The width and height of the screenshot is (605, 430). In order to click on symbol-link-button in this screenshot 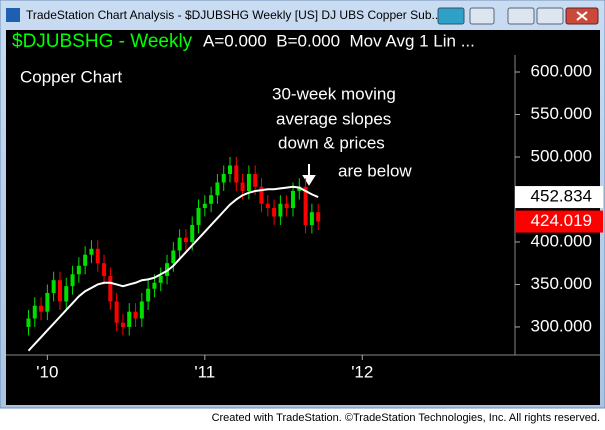, I will do `click(451, 16)`.